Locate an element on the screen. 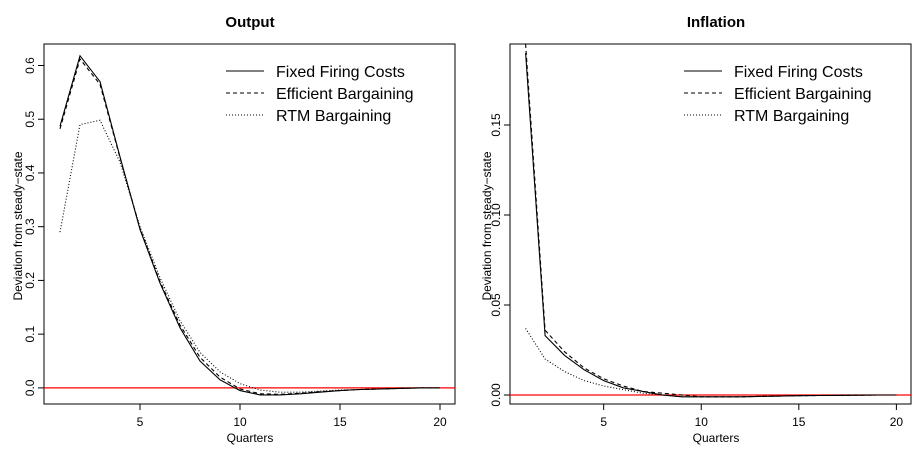 This screenshot has height=449, width=912. y-tick-label: 0.05 is located at coordinates (496, 305).